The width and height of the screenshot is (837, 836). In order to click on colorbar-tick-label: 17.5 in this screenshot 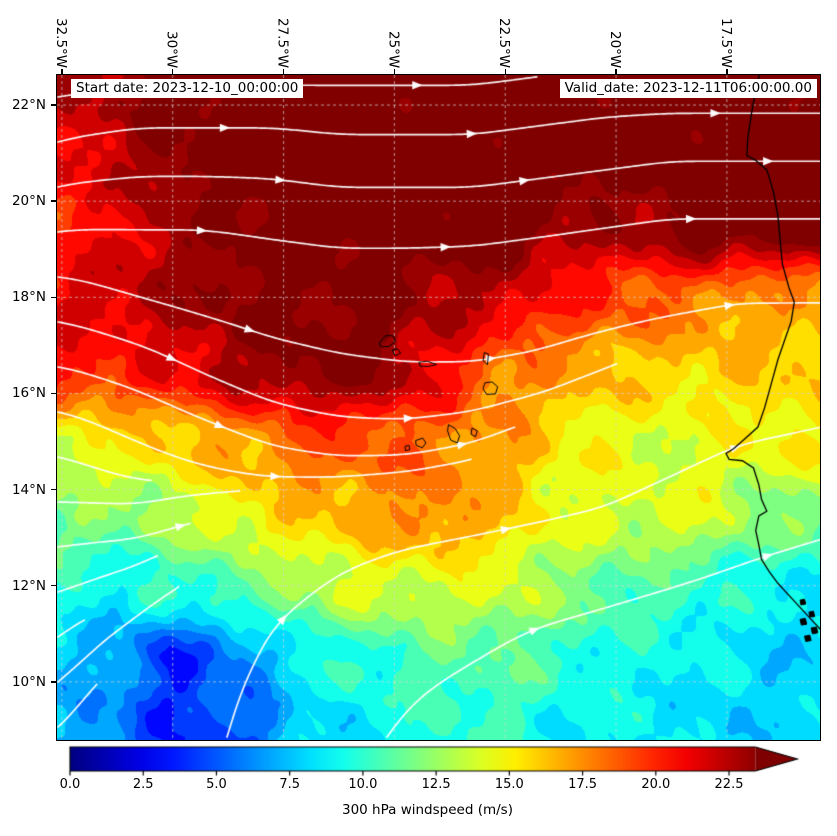, I will do `click(583, 784)`.